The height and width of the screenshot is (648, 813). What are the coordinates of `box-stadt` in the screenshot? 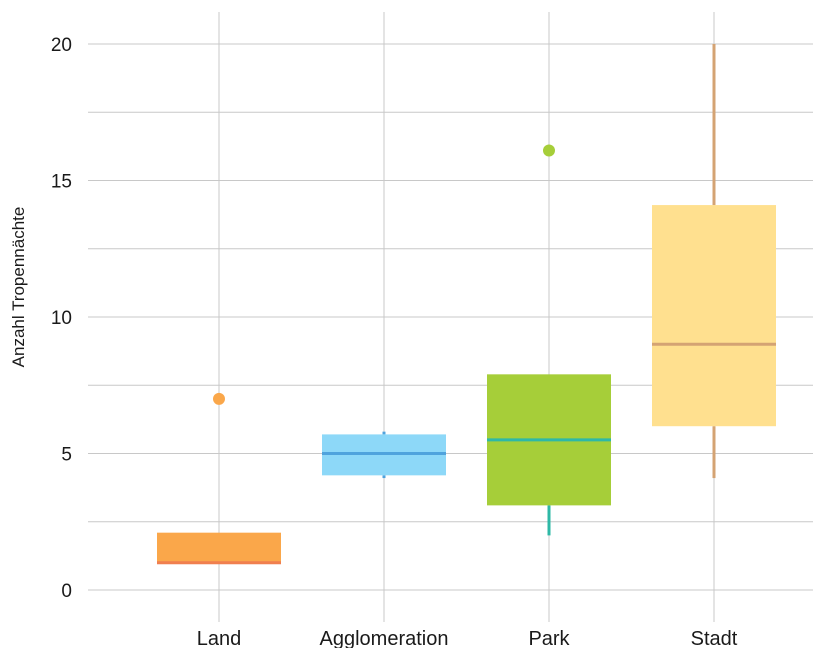 It's located at (714, 261).